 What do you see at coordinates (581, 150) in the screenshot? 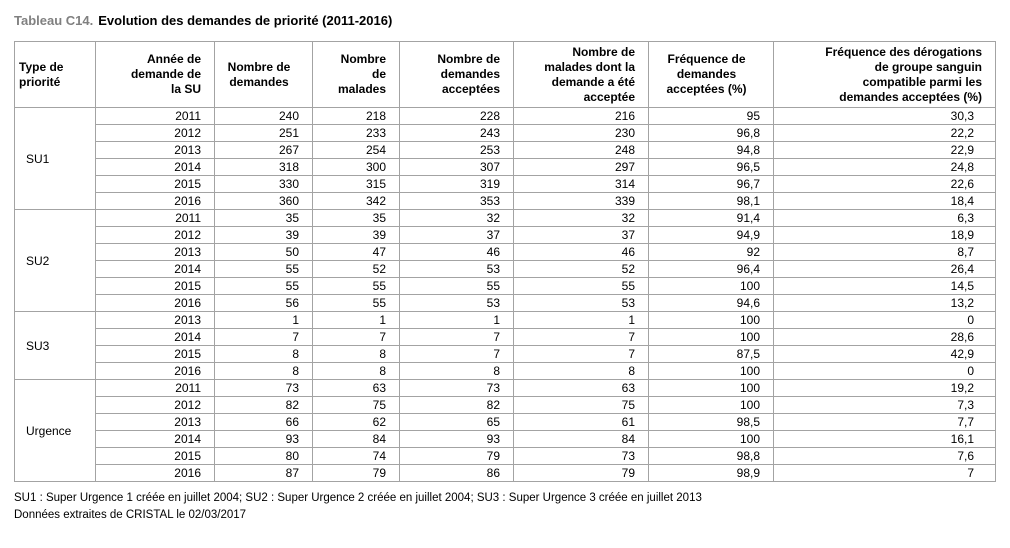
I see `value-cell: 248` at bounding box center [581, 150].